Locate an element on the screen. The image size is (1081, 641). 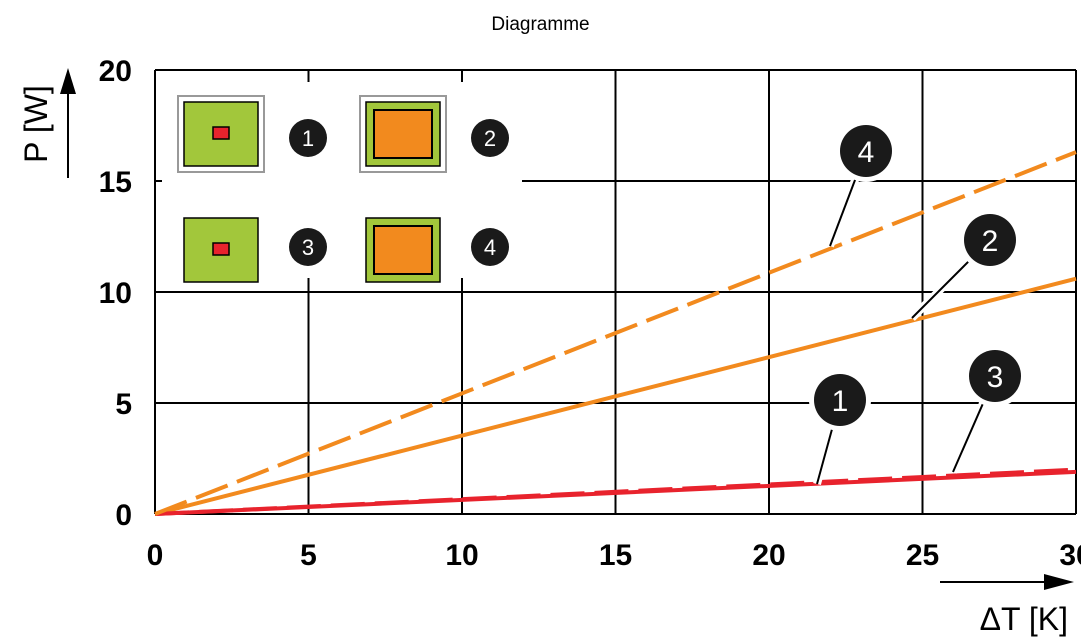
annotation-label: 2 is located at coordinates (990, 241).